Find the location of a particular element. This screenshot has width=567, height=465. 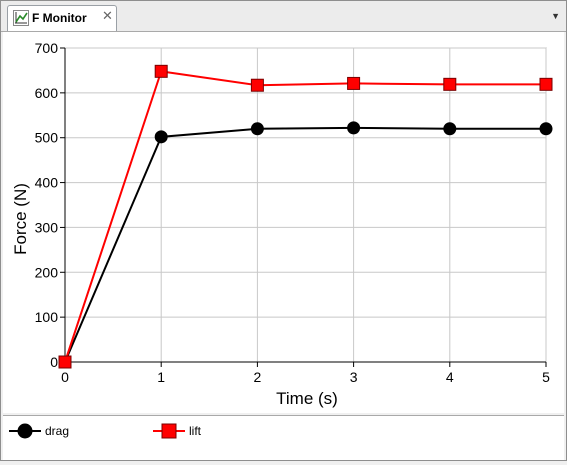

y-tick-label: 500 is located at coordinates (47, 138).